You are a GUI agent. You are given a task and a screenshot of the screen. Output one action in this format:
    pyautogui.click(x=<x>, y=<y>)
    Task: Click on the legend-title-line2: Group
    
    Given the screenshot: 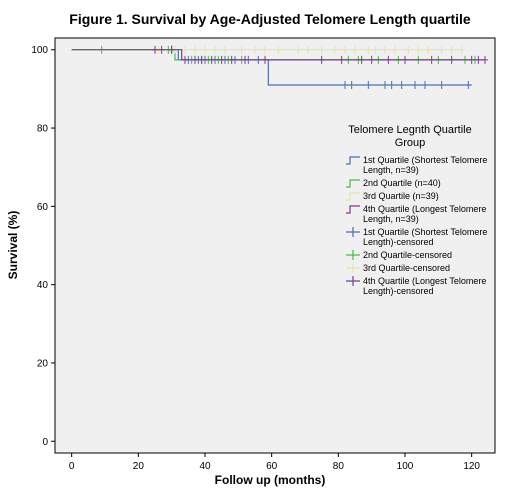 What is the action you would take?
    pyautogui.click(x=410, y=143)
    